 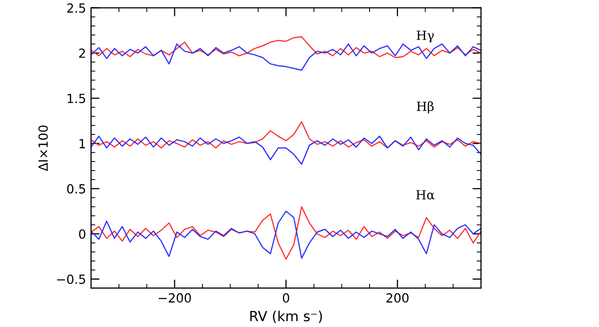 What do you see at coordinates (397, 298) in the screenshot?
I see `x-tick-label: 200` at bounding box center [397, 298].